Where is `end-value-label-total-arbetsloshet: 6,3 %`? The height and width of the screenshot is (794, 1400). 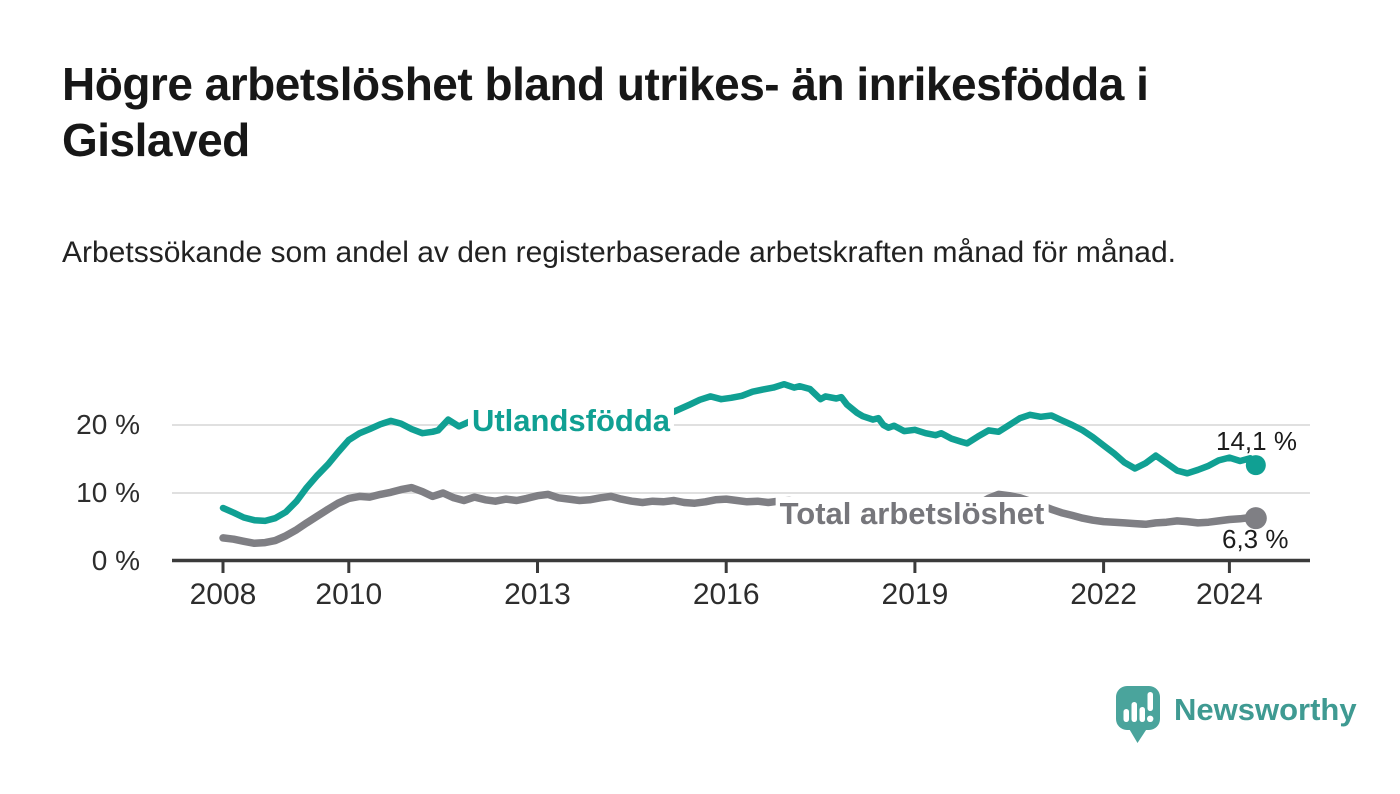
end-value-label-total-arbetsloshet: 6,3 % is located at coordinates (1255, 539).